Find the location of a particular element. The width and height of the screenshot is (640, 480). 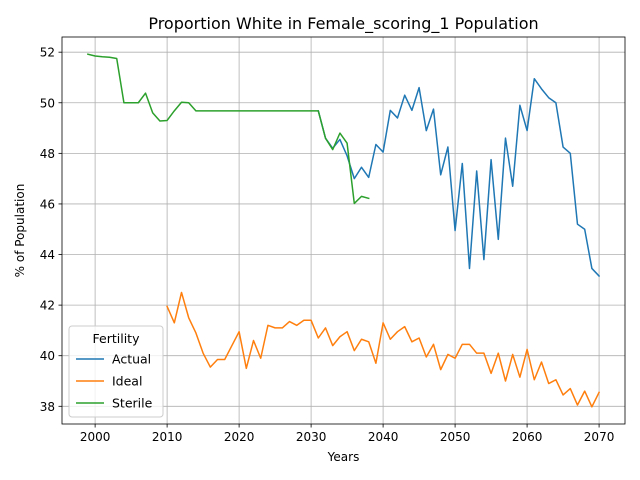

y-tick-label: 44 is located at coordinates (47, 255).